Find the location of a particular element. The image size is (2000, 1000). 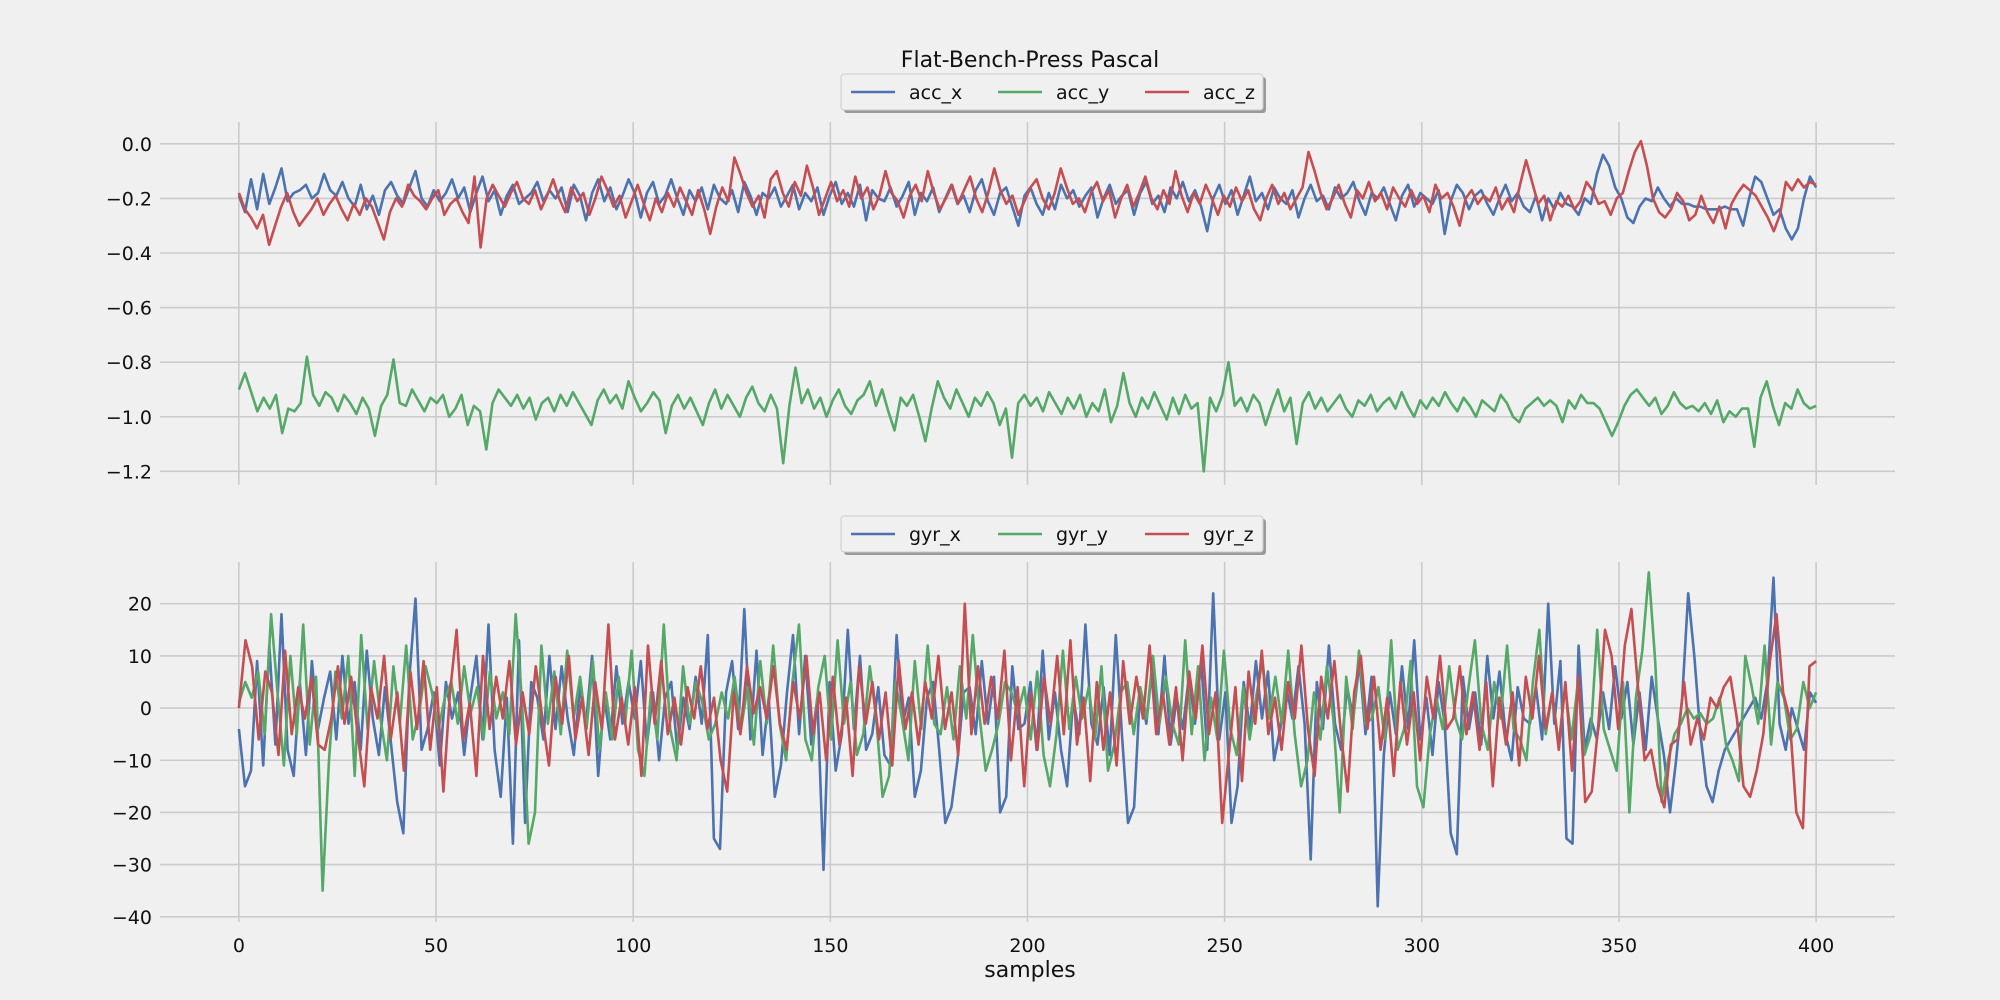

legend-label-acc_y: acc_y is located at coordinates (1082, 93).